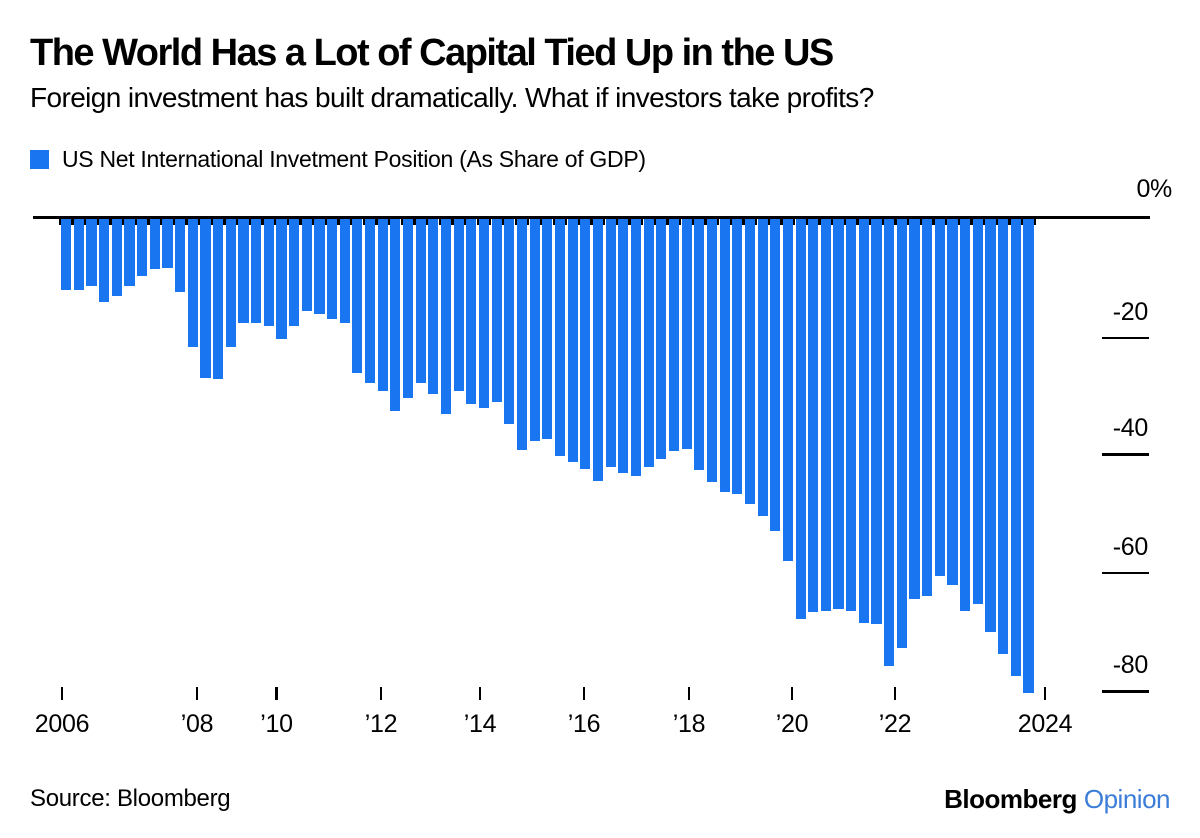  Describe the element at coordinates (1130, 428) in the screenshot. I see `y-tick-label: -40` at that location.